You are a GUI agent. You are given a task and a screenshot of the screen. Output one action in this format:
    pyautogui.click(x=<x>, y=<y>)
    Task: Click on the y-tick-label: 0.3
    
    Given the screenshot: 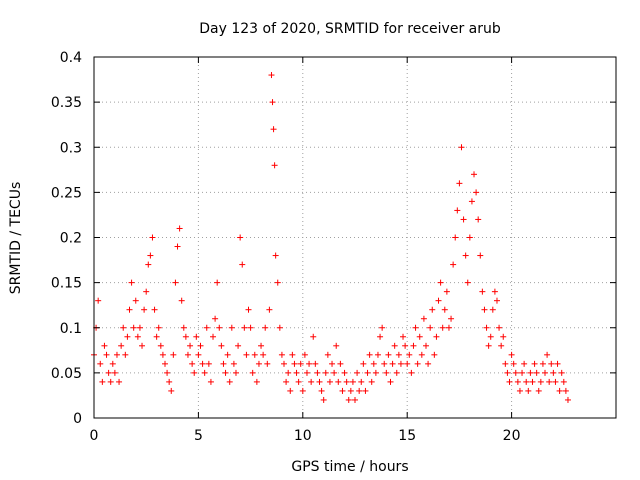 What is the action you would take?
    pyautogui.click(x=71, y=148)
    